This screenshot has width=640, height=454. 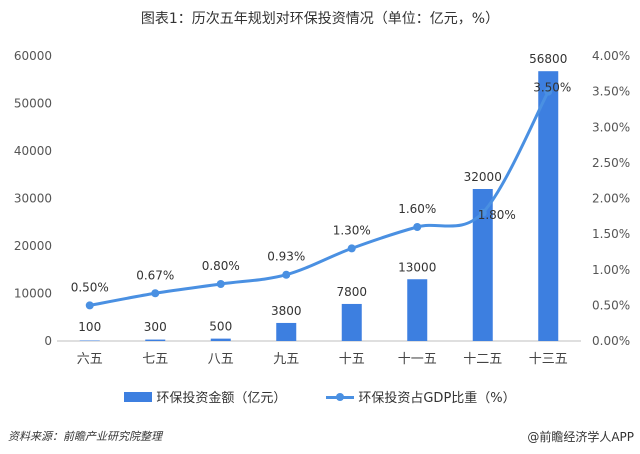 What do you see at coordinates (611, 127) in the screenshot?
I see `y-right-tick-label: 3.00%` at bounding box center [611, 127].